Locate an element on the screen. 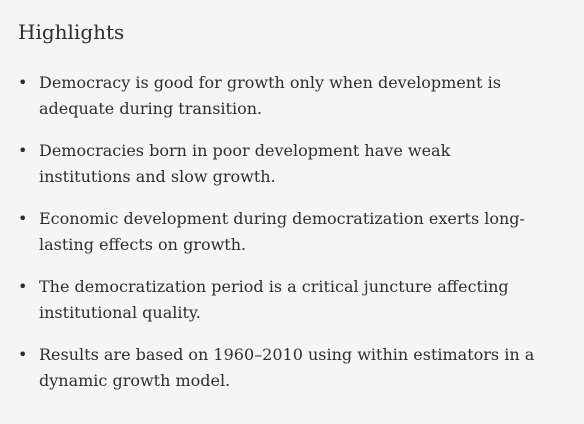  highlights-heading: Highlights is located at coordinates (71, 32).